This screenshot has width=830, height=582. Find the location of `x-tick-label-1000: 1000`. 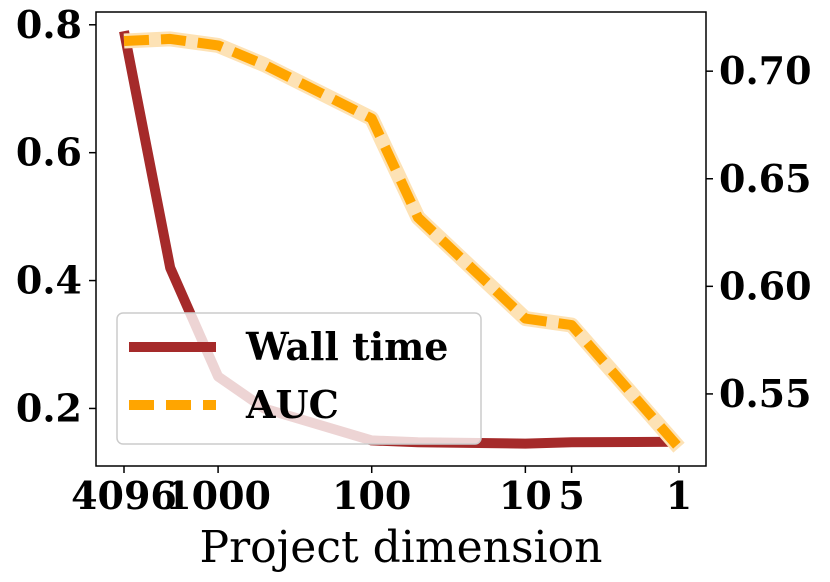

x-tick-label-1000: 1000 is located at coordinates (218, 495).